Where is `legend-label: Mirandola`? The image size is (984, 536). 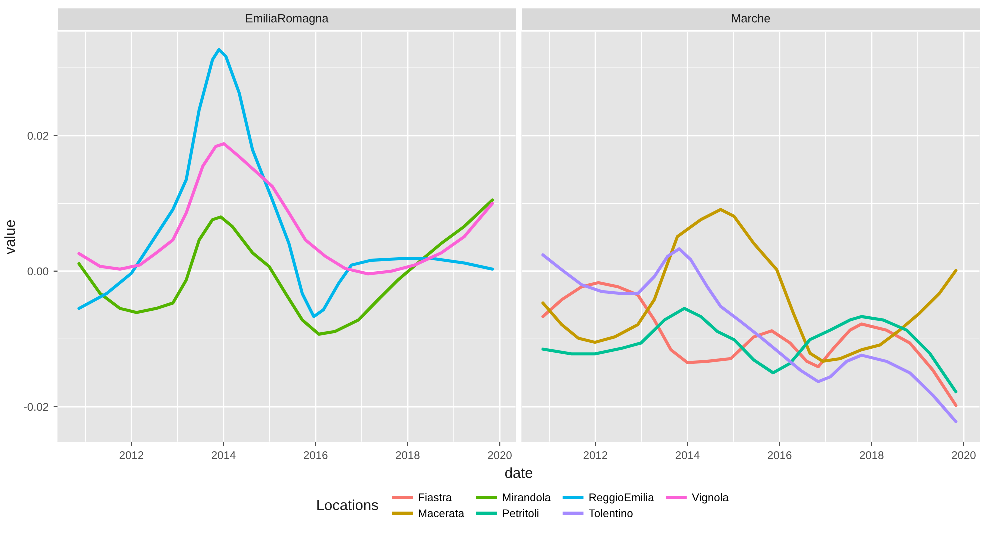
legend-label: Mirandola is located at coordinates (527, 497).